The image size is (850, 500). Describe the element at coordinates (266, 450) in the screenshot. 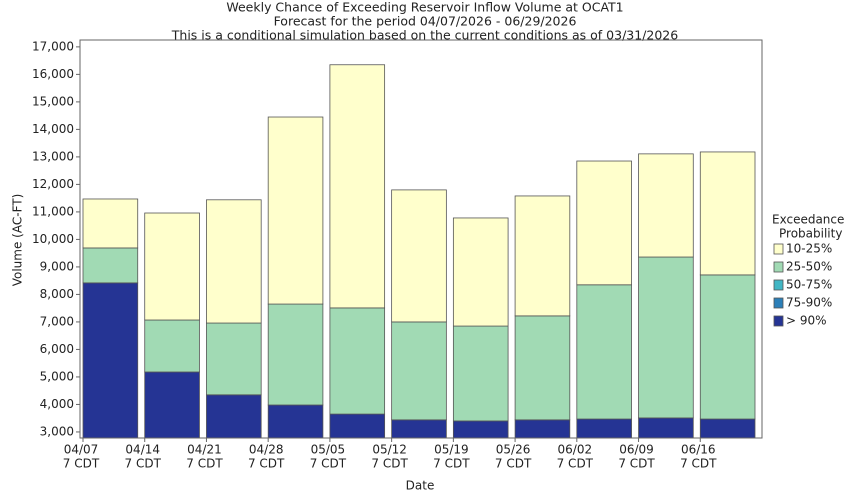

I see `x-tick-label: 04/28` at that location.